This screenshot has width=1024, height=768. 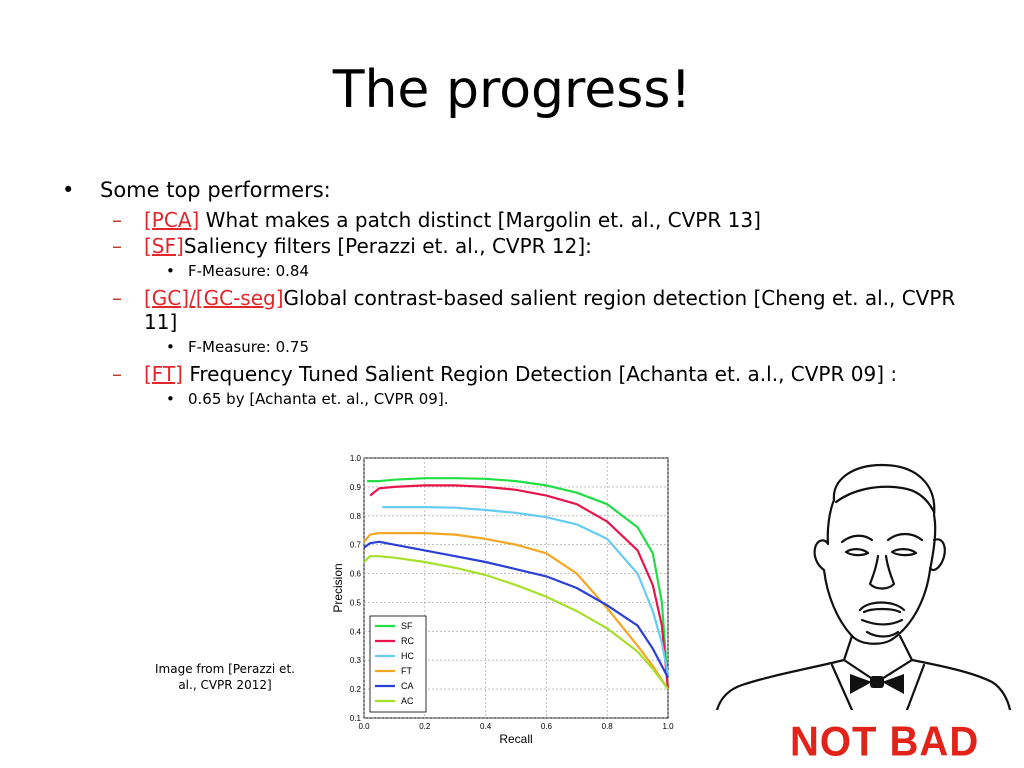 I want to click on series-line-rc, so click(x=519, y=587).